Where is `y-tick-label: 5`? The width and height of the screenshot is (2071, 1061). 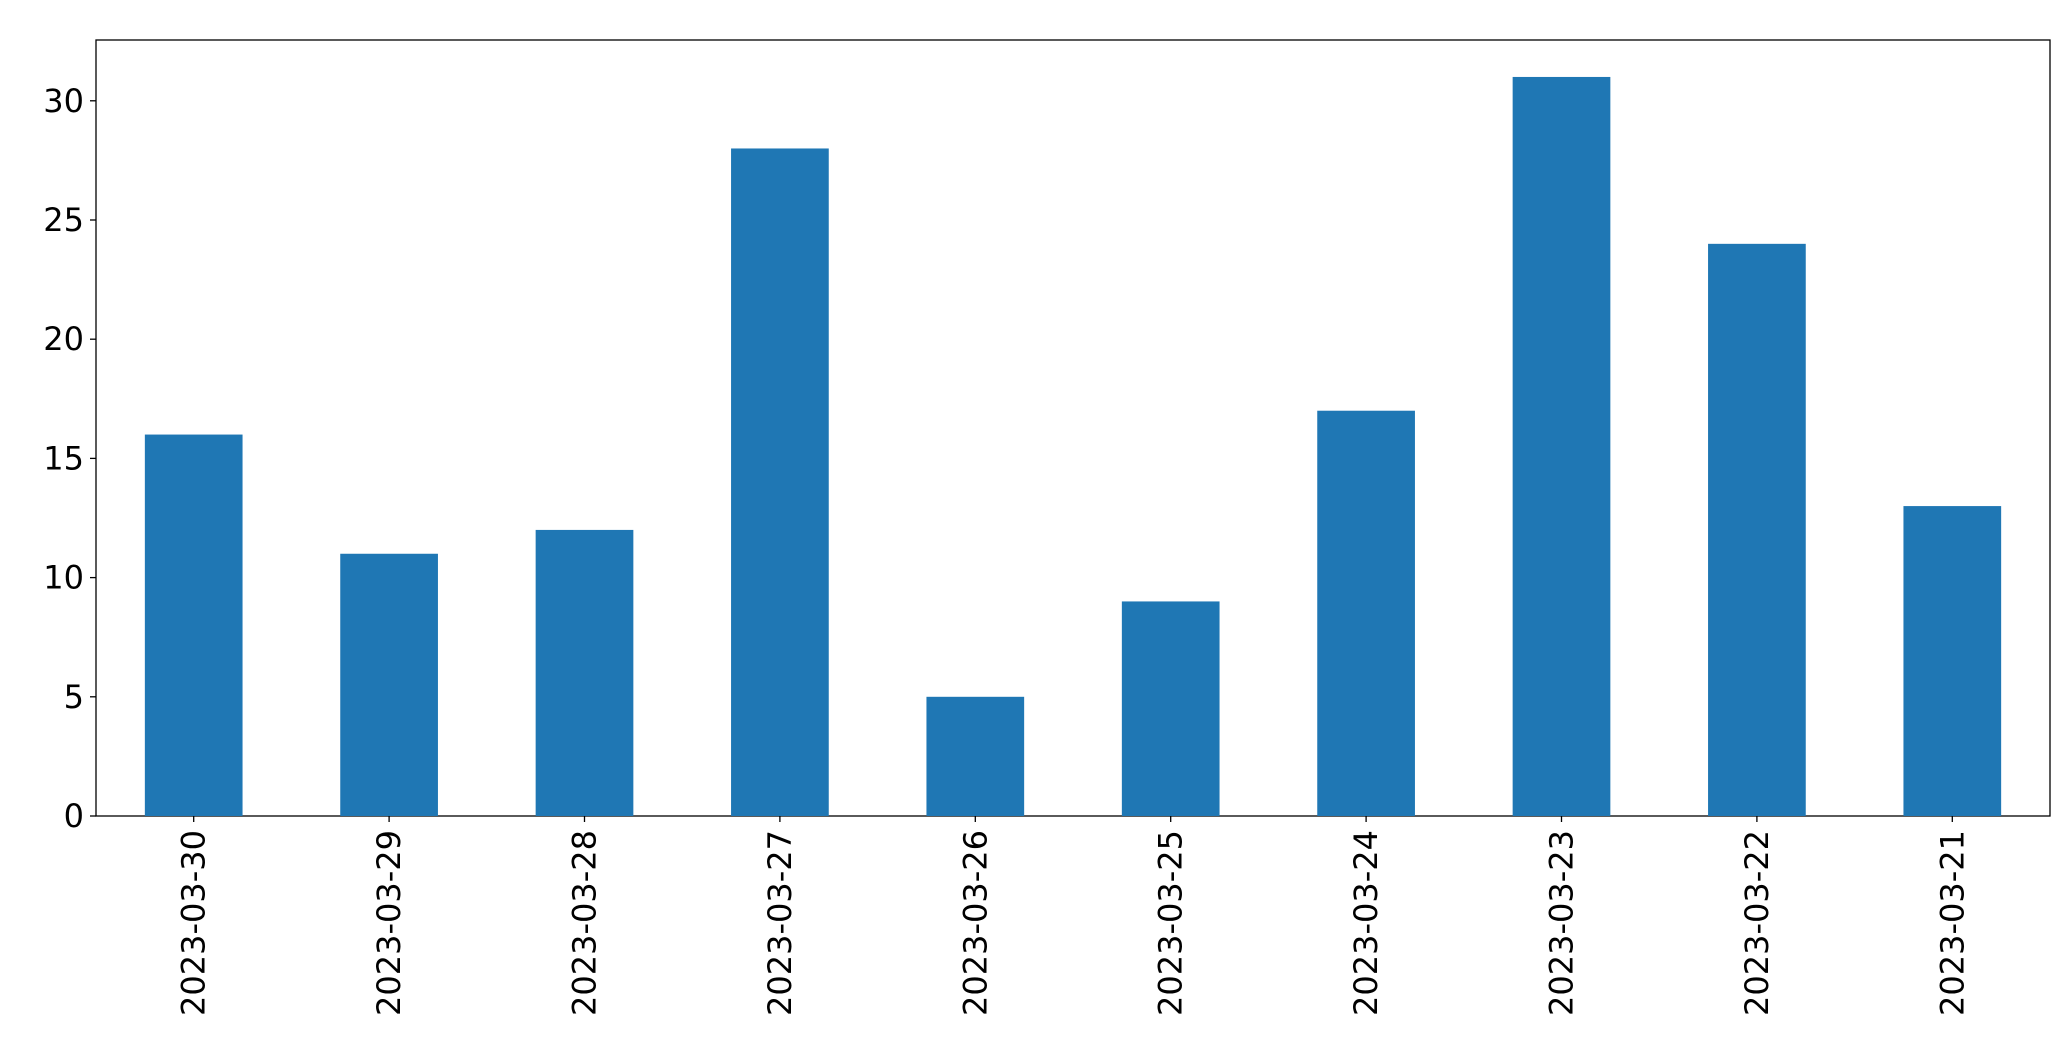 y-tick-label: 5 is located at coordinates (74, 697).